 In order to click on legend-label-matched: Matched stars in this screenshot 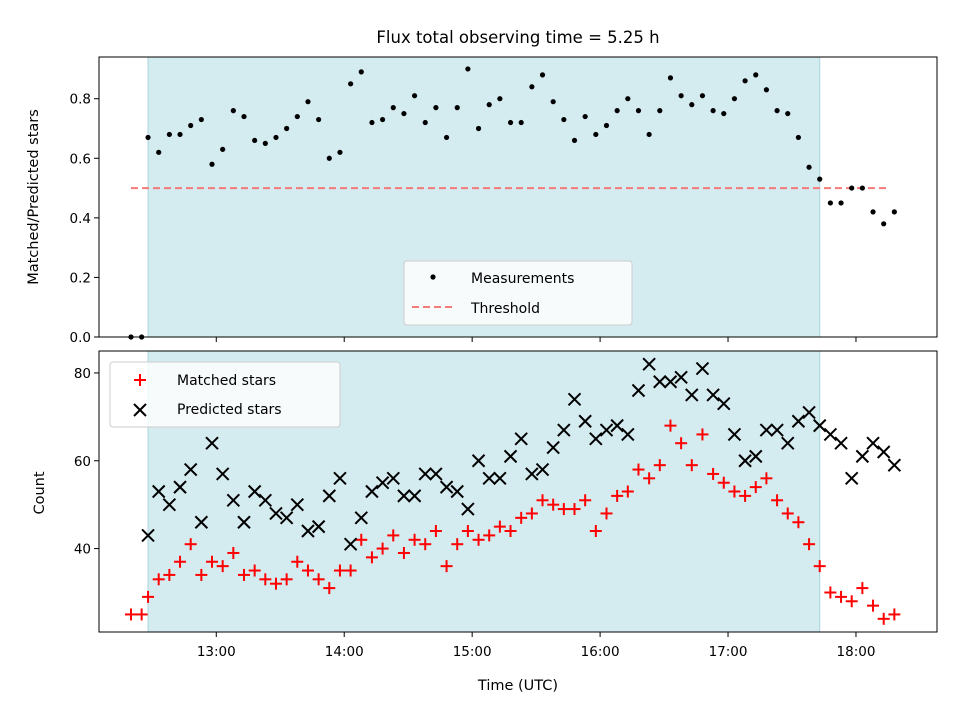, I will do `click(226, 381)`.